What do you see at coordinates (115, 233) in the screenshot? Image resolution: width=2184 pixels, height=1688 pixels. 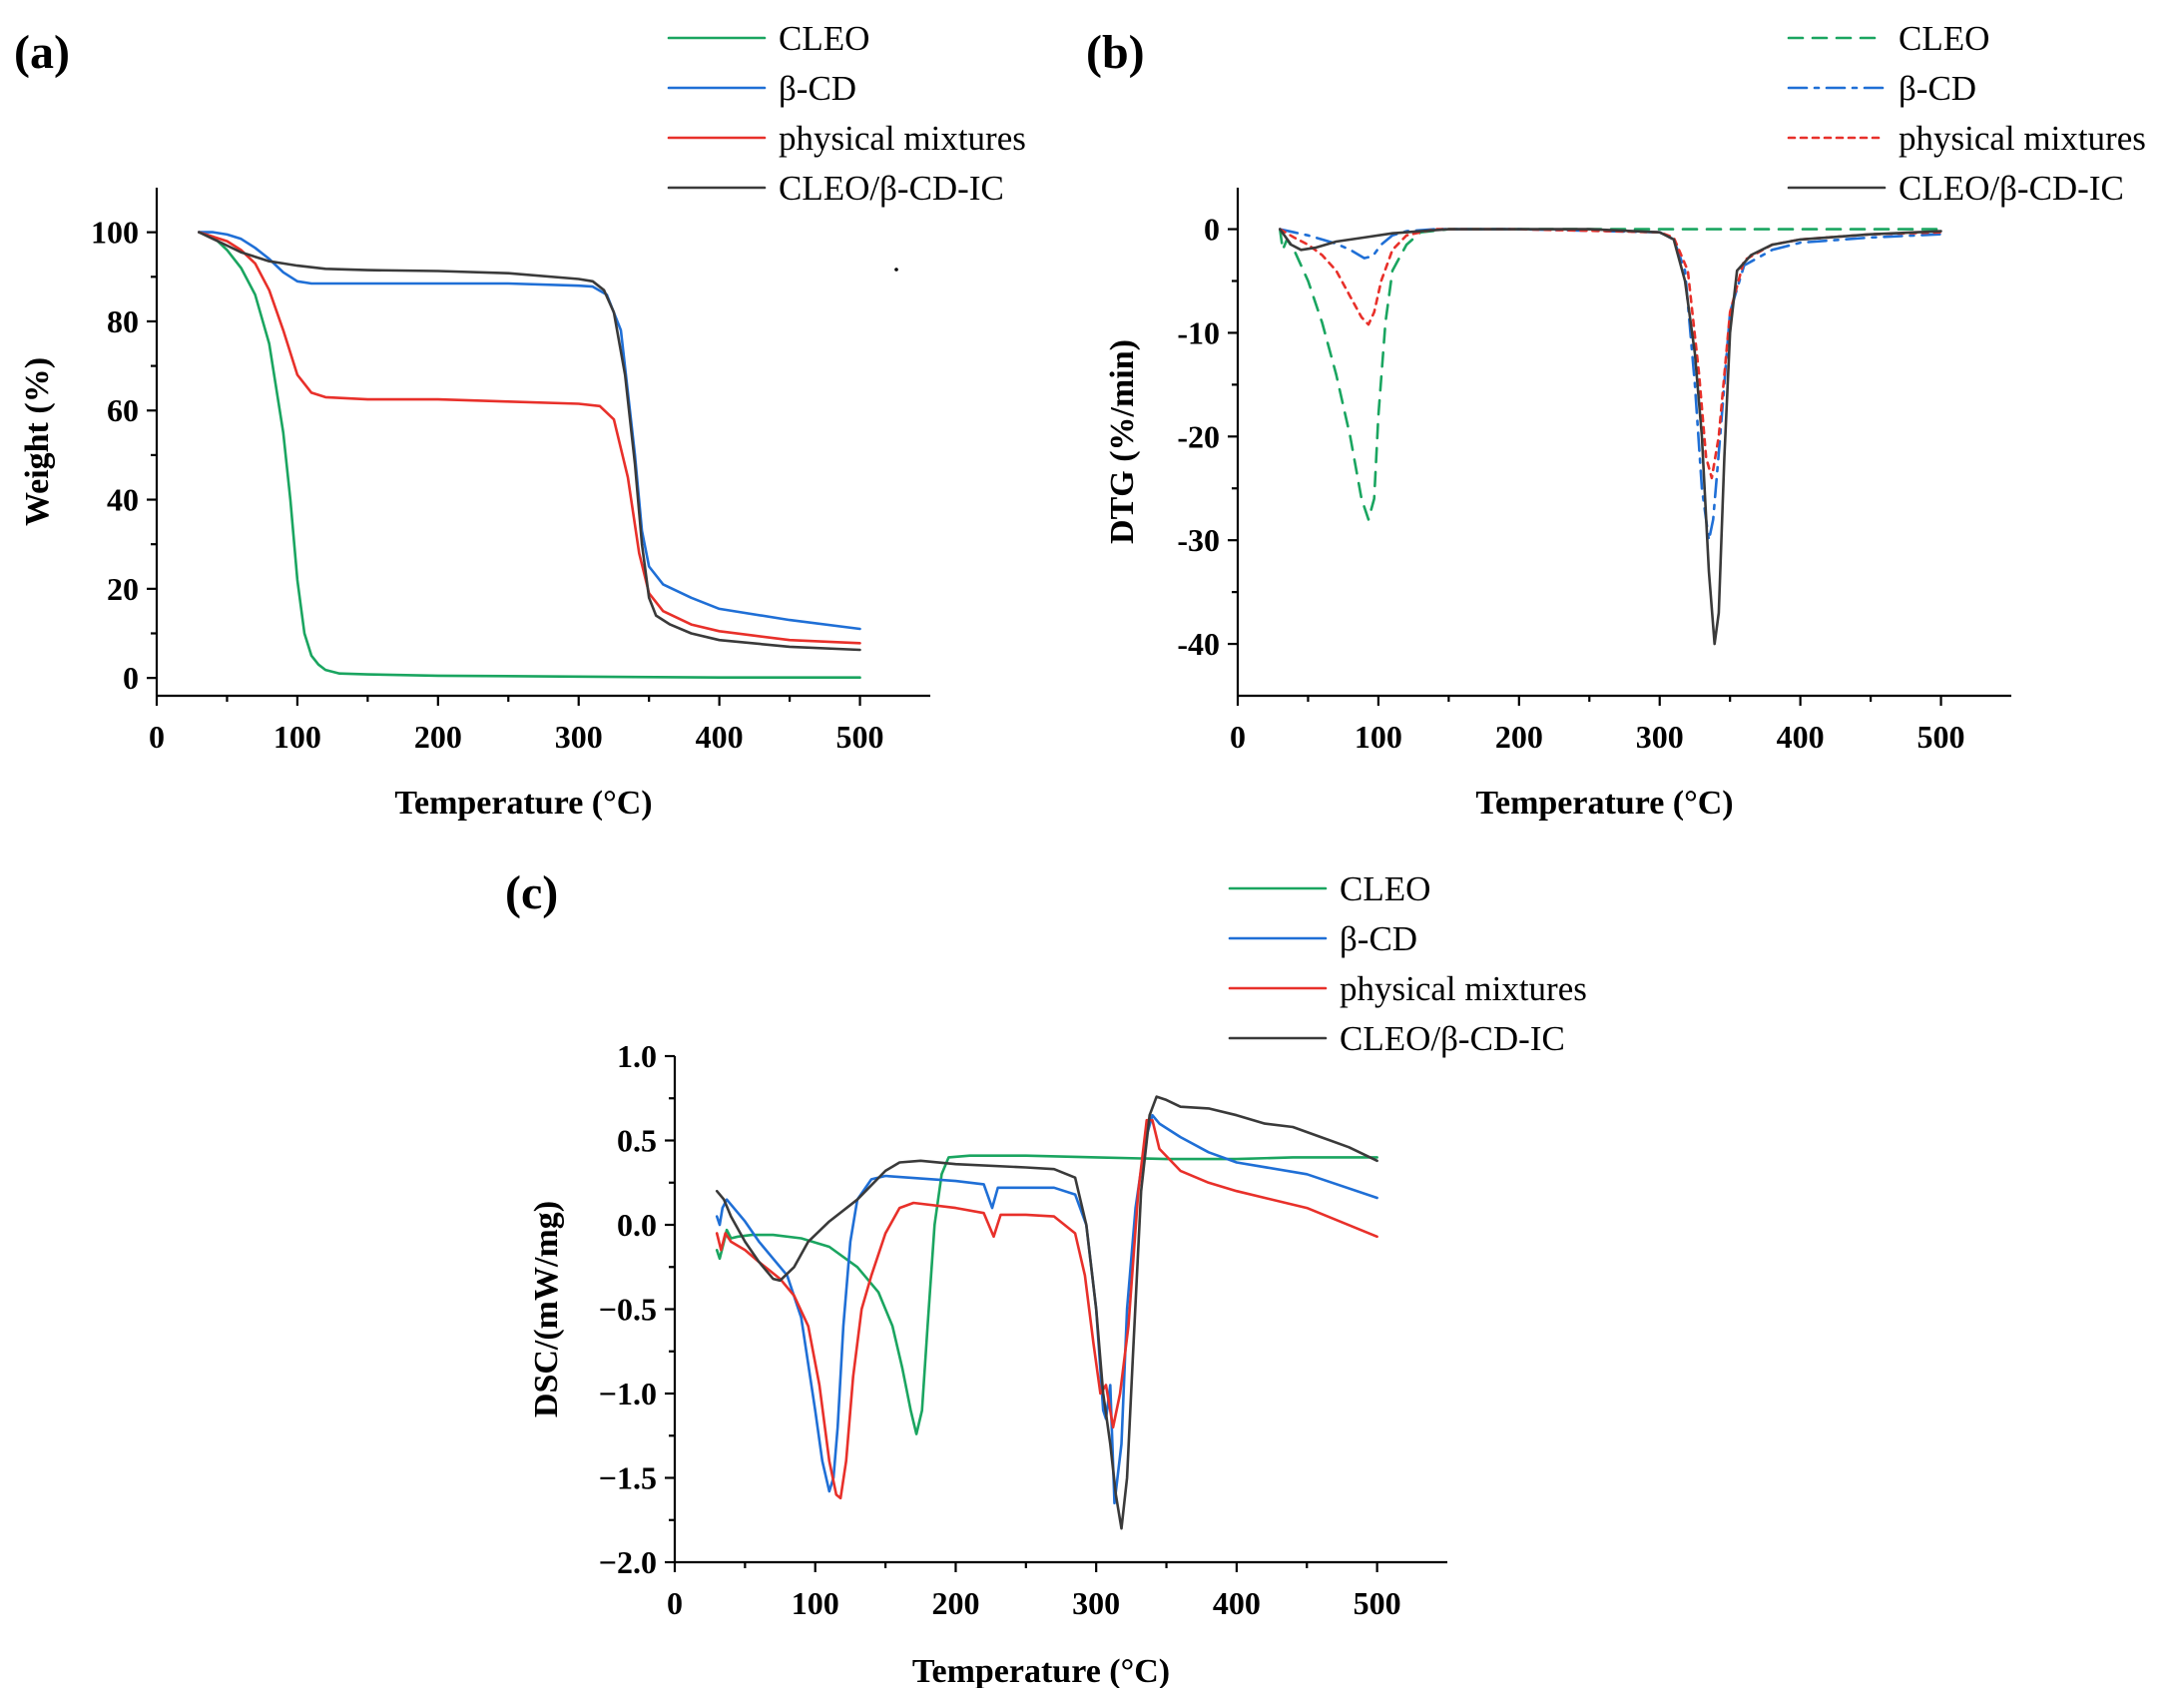 I see `y-tick-label: 100` at bounding box center [115, 233].